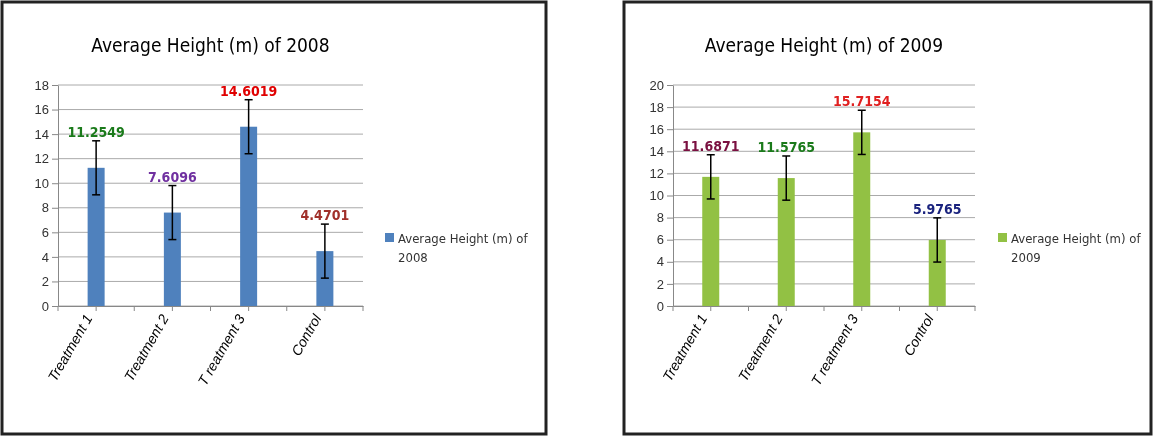 The image size is (1153, 436). I want to click on chart-title: Average Height (m) of 2009, so click(824, 45).